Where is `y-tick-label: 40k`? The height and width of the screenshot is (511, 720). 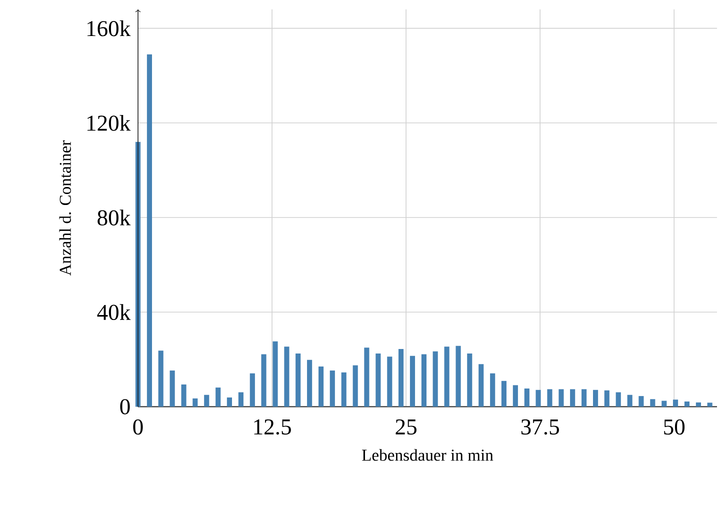 y-tick-label: 40k is located at coordinates (114, 312).